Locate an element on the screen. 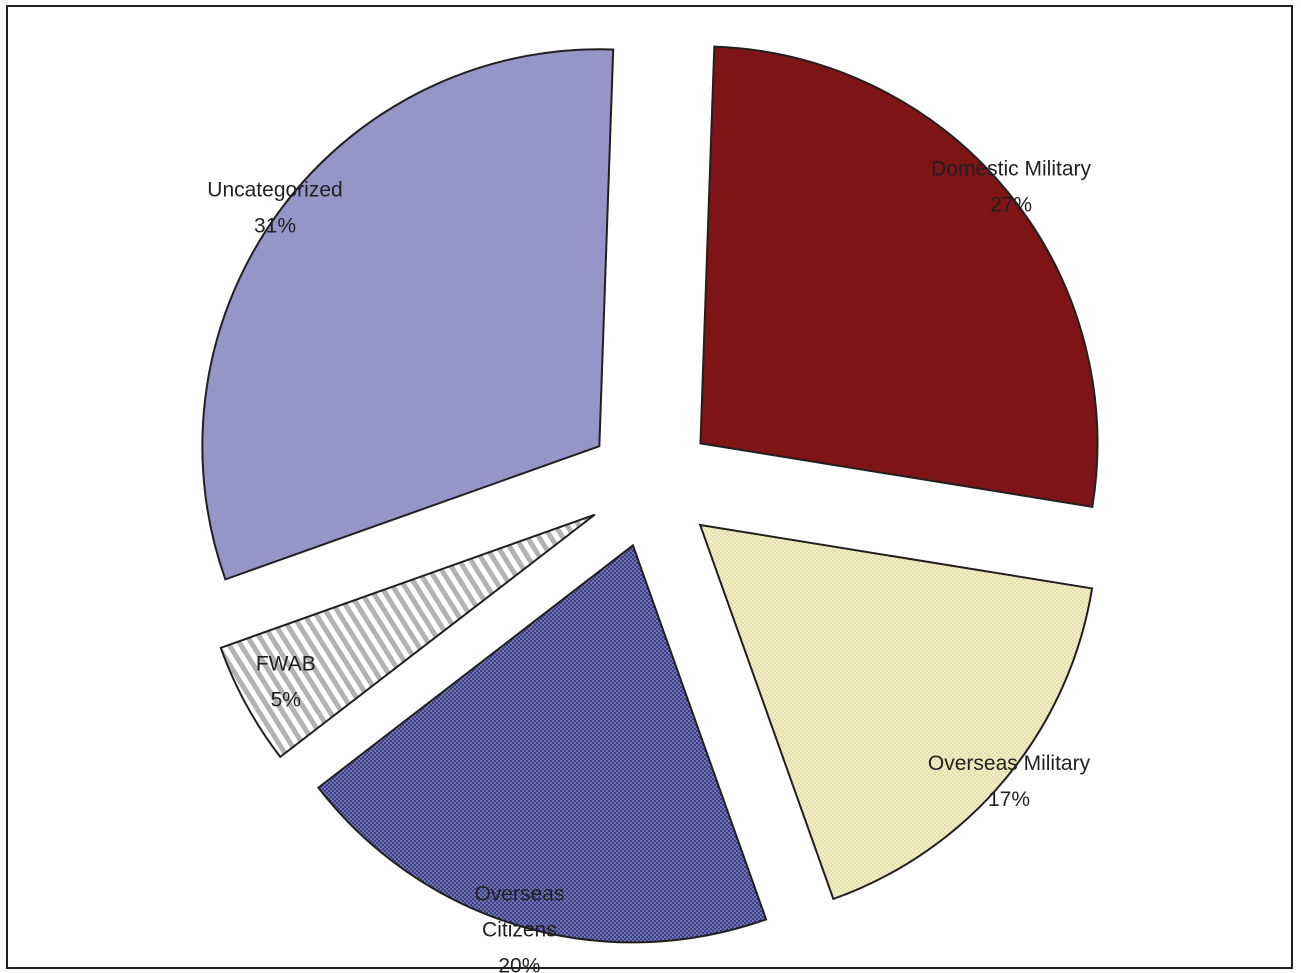  slice-category-label: Domestic Military is located at coordinates (1011, 169).